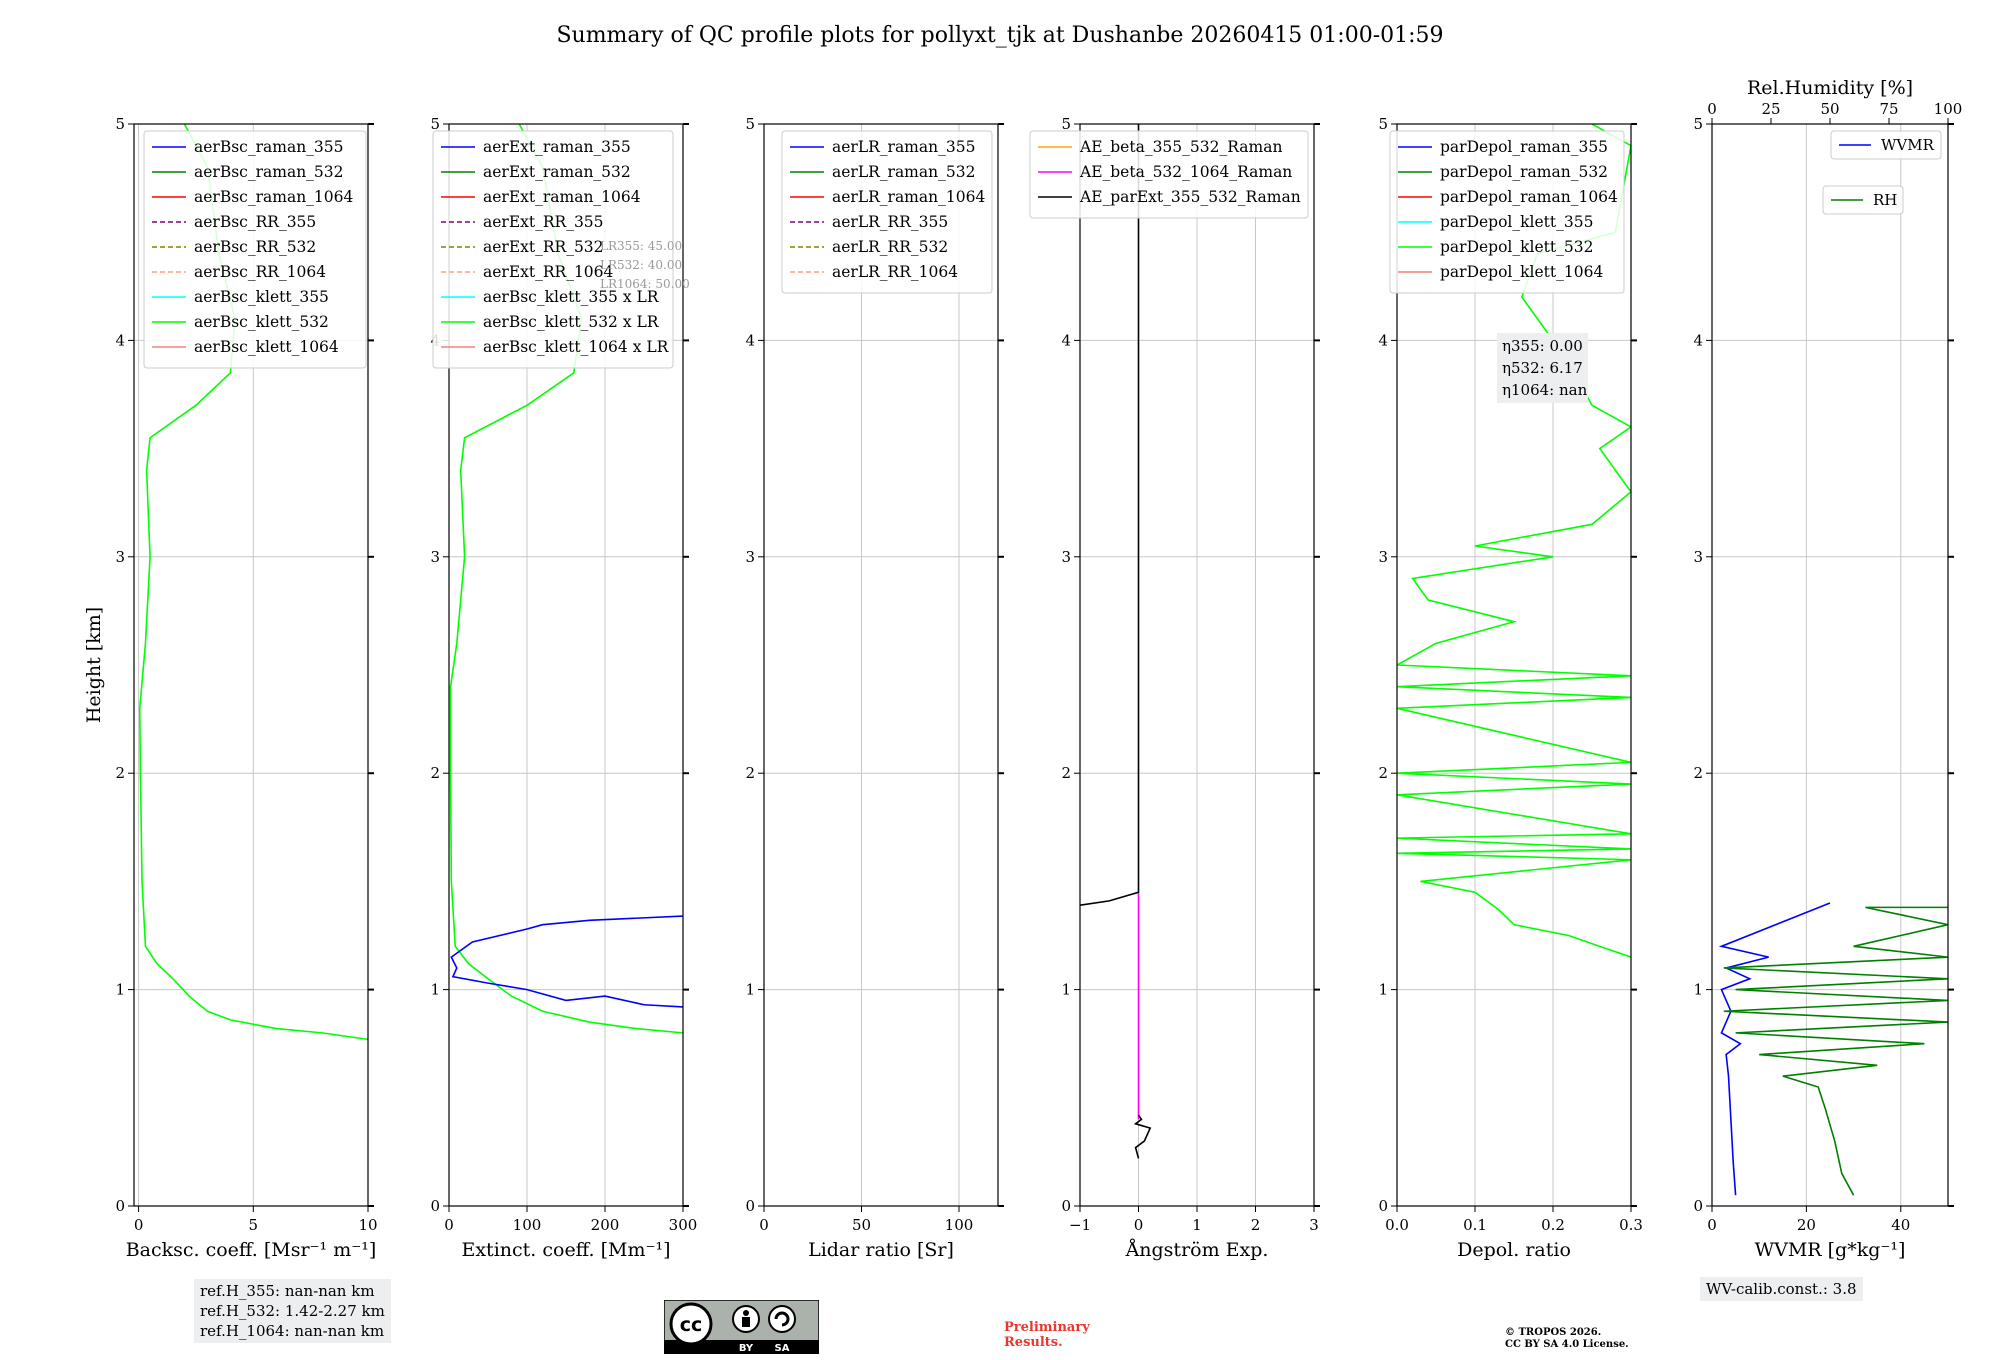 The height and width of the screenshot is (1360, 2000). What do you see at coordinates (571, 322) in the screenshot?
I see `legend-label: aerBsc_klett_532 x LR` at bounding box center [571, 322].